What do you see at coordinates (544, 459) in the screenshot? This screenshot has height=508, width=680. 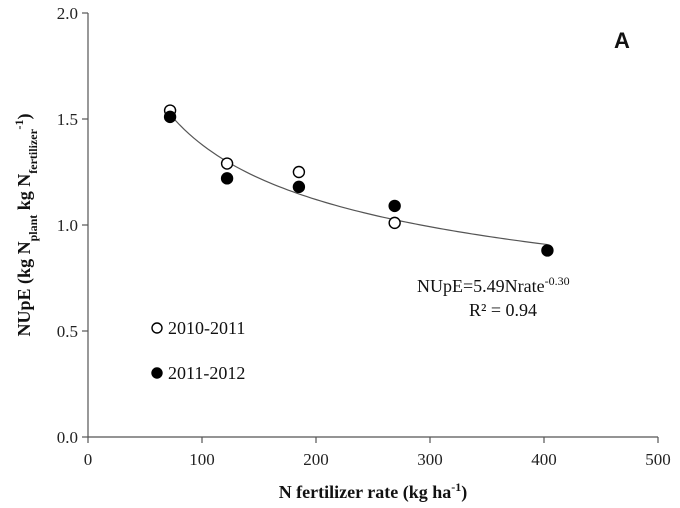 I see `x-tick-label: 400` at bounding box center [544, 459].